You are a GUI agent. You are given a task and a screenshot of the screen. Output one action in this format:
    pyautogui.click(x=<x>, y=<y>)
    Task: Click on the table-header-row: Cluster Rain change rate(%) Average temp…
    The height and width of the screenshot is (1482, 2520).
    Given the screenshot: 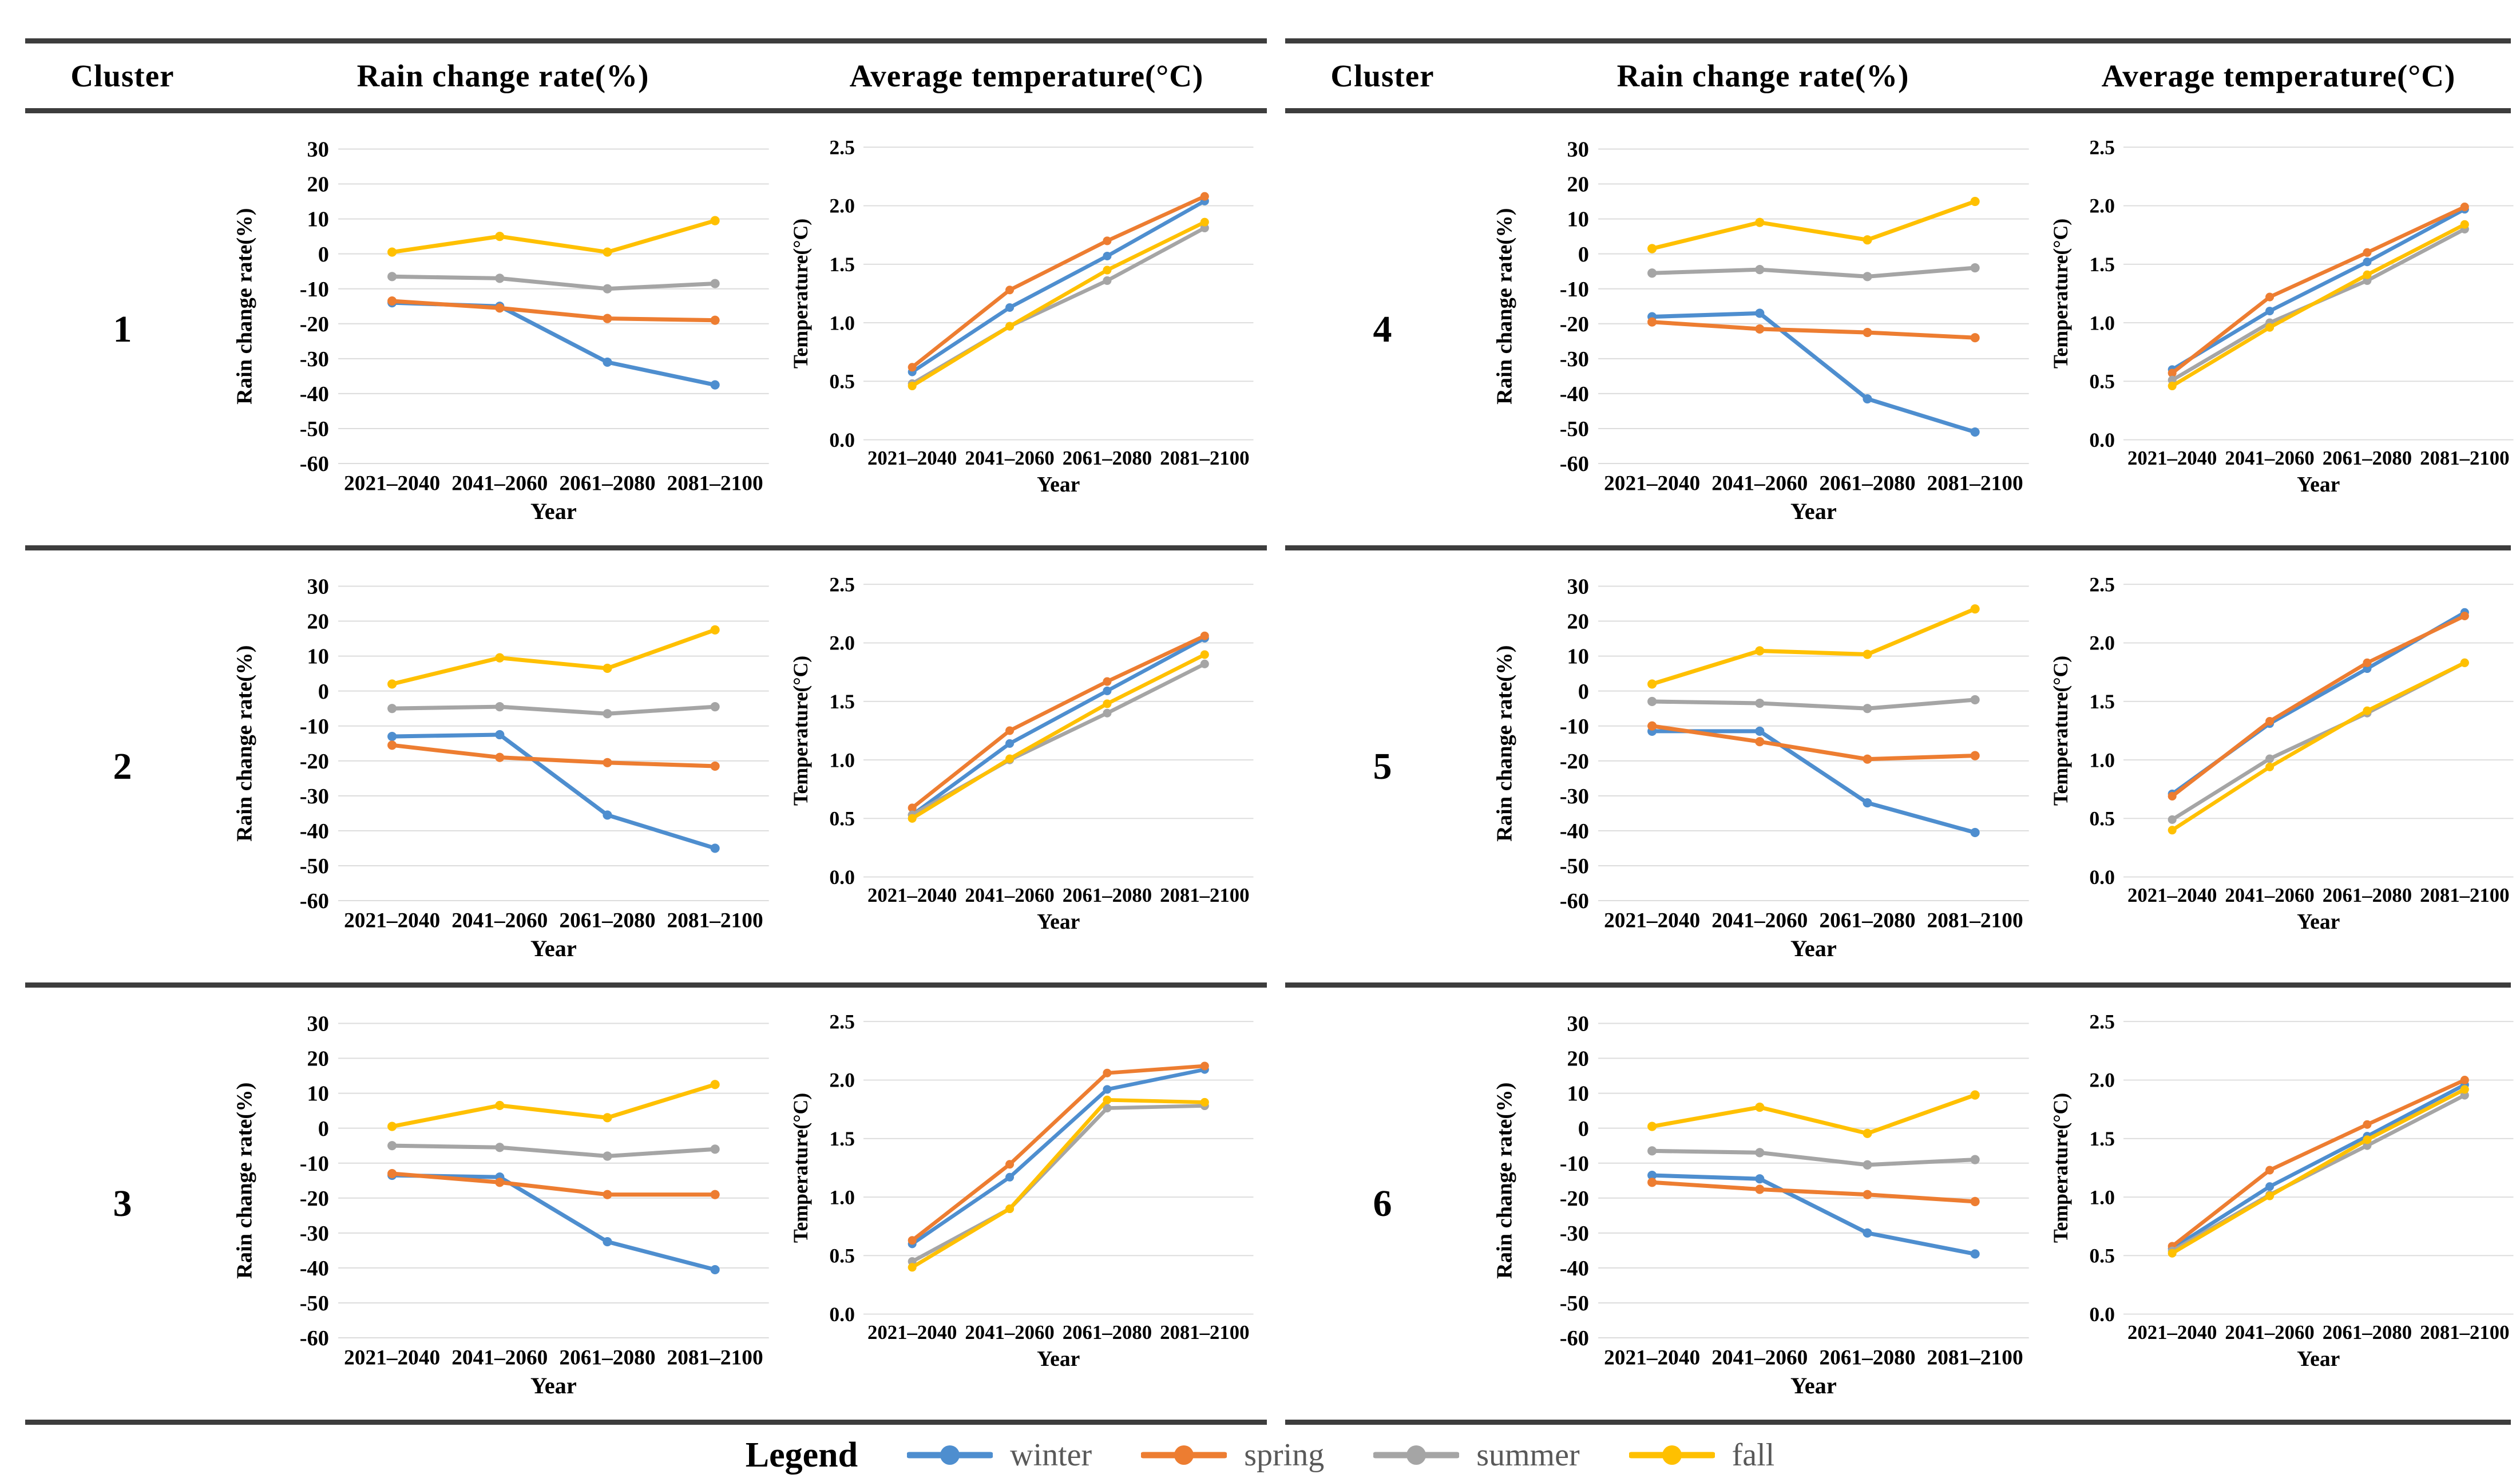 What is the action you would take?
    pyautogui.click(x=1898, y=78)
    